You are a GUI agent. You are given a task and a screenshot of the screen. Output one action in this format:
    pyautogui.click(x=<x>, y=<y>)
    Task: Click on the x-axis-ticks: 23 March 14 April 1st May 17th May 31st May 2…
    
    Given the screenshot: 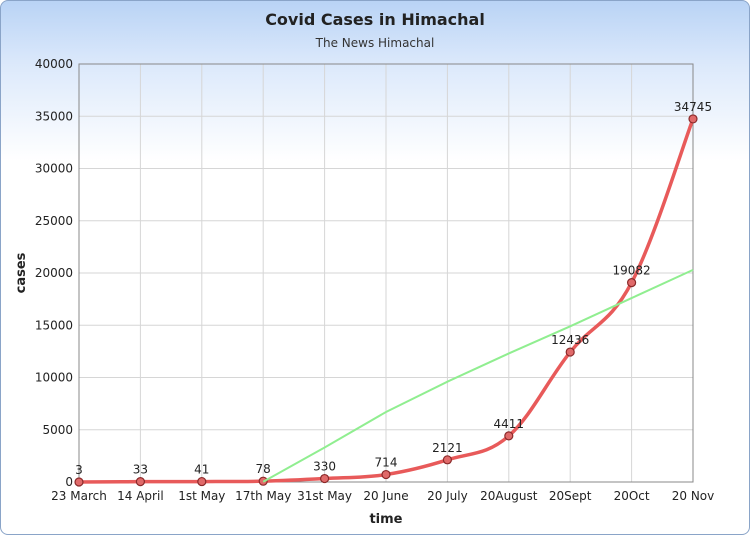 What is the action you would take?
    pyautogui.click(x=382, y=496)
    